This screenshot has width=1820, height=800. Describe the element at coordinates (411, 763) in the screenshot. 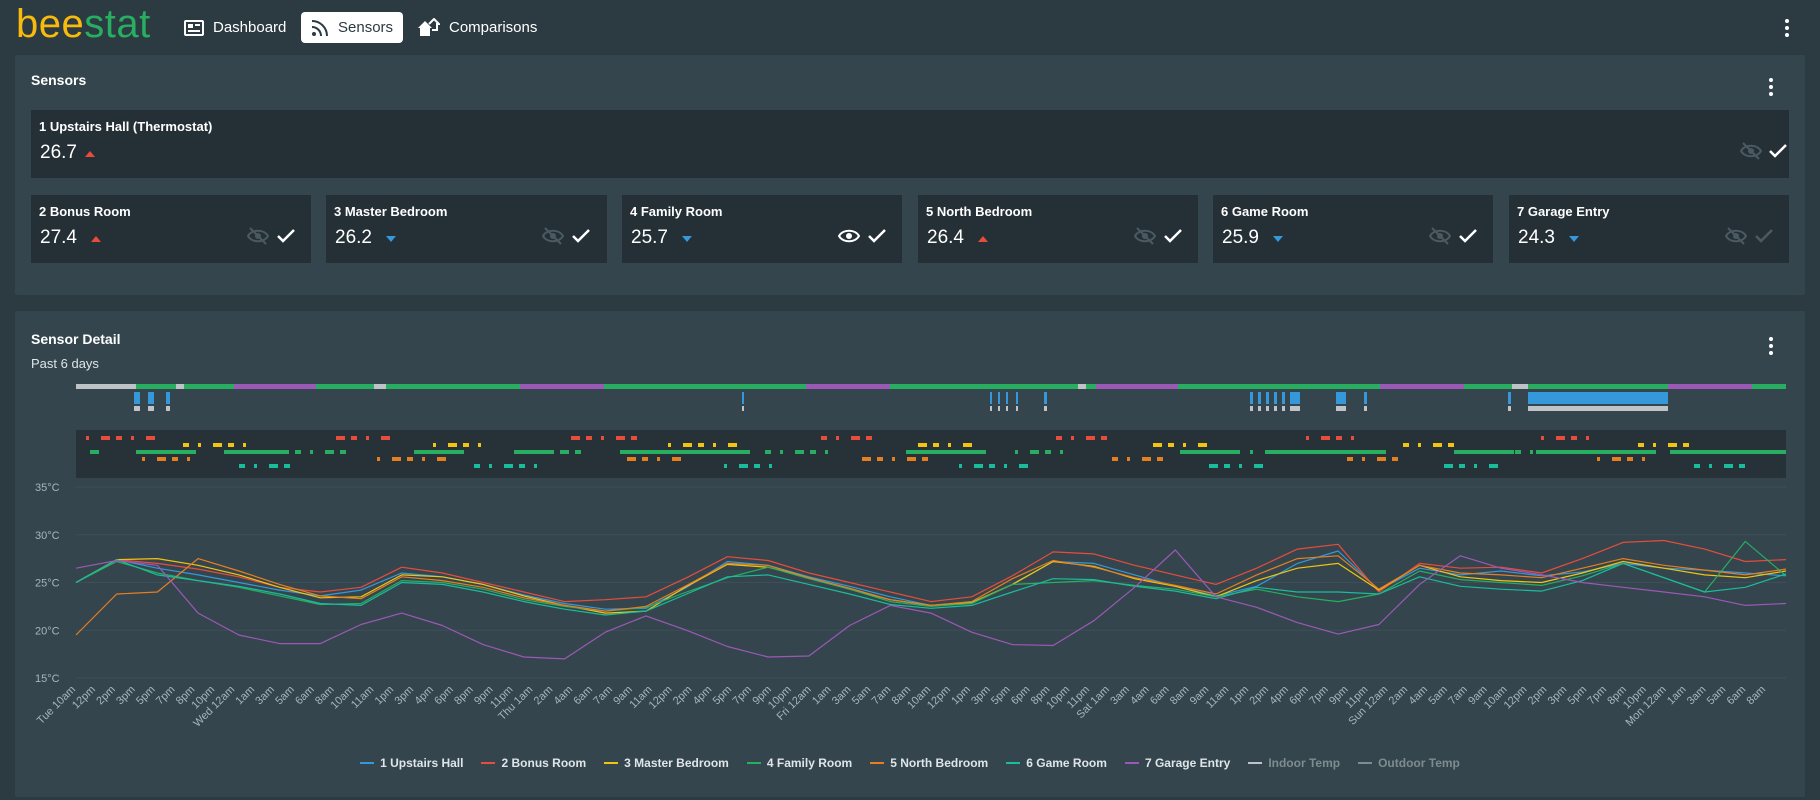

I see `legend-item: 1 Upstairs Hall` at that location.